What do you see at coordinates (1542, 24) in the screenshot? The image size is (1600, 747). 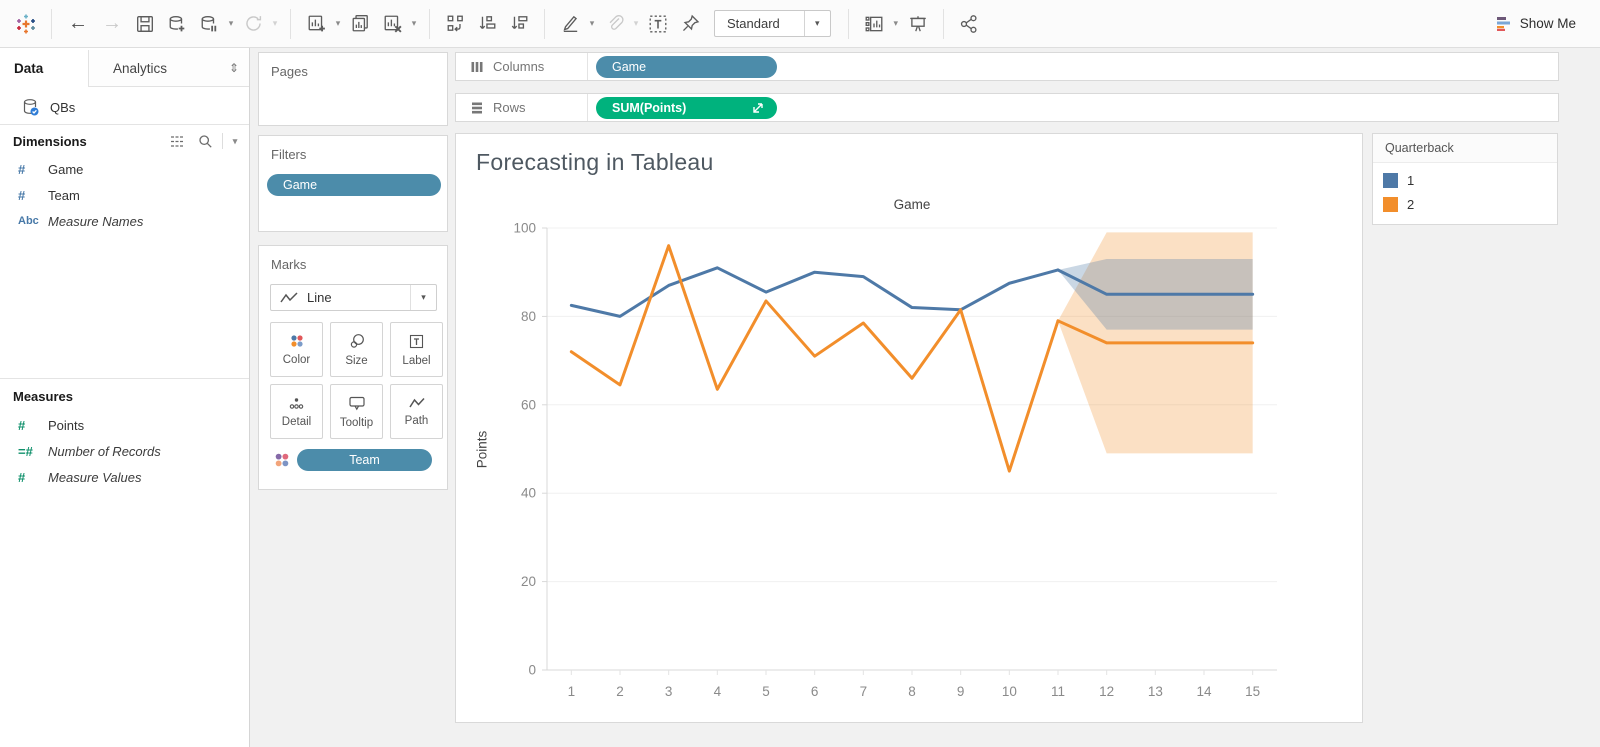 I see `show-me-button: Show Me` at bounding box center [1542, 24].